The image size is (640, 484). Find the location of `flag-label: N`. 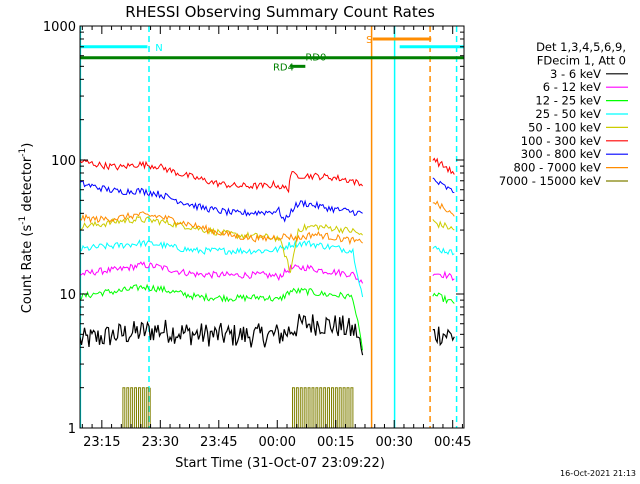

flag-label: N is located at coordinates (158, 48).